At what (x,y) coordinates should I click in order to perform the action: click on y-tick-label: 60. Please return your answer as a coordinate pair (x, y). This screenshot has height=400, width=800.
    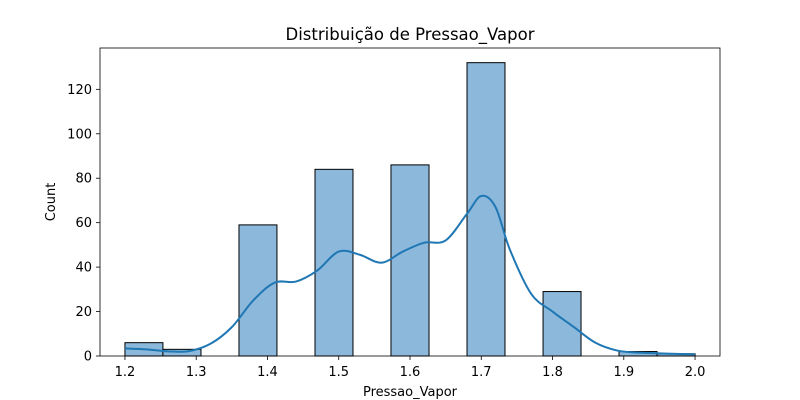
    Looking at the image, I should click on (83, 223).